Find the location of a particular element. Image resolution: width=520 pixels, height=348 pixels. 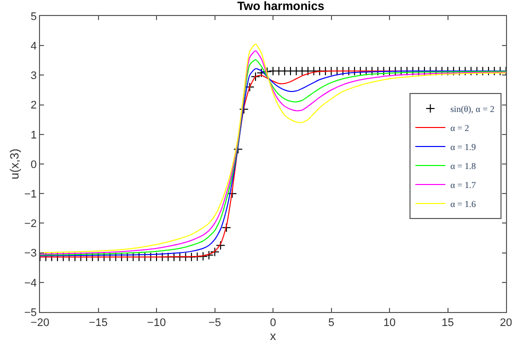

x-tick-label: −20 is located at coordinates (40, 323).